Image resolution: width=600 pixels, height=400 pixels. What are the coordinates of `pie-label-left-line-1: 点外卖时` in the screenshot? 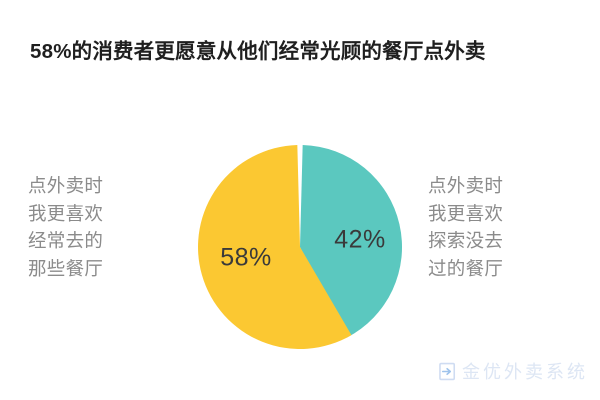 It's located at (66, 185).